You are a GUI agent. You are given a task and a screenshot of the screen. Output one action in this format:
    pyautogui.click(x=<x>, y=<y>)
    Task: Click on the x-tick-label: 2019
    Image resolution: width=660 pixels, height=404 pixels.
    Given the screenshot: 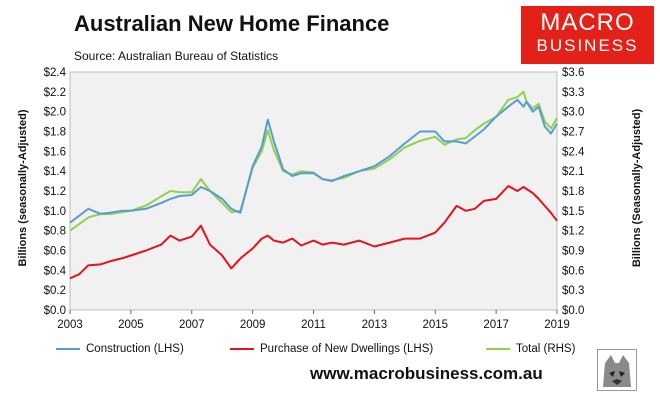 What is the action you would take?
    pyautogui.click(x=557, y=325)
    